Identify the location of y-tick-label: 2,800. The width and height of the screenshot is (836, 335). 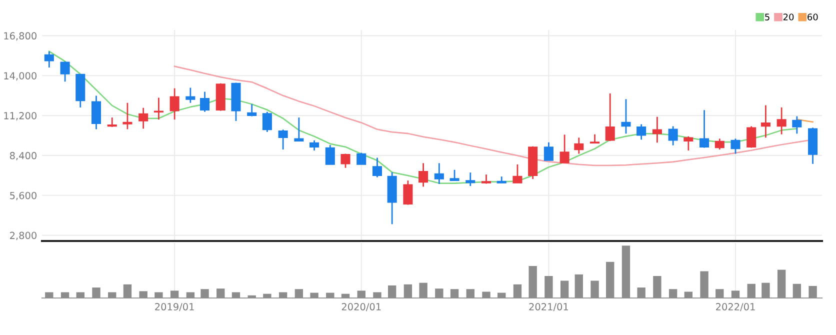
(23, 236).